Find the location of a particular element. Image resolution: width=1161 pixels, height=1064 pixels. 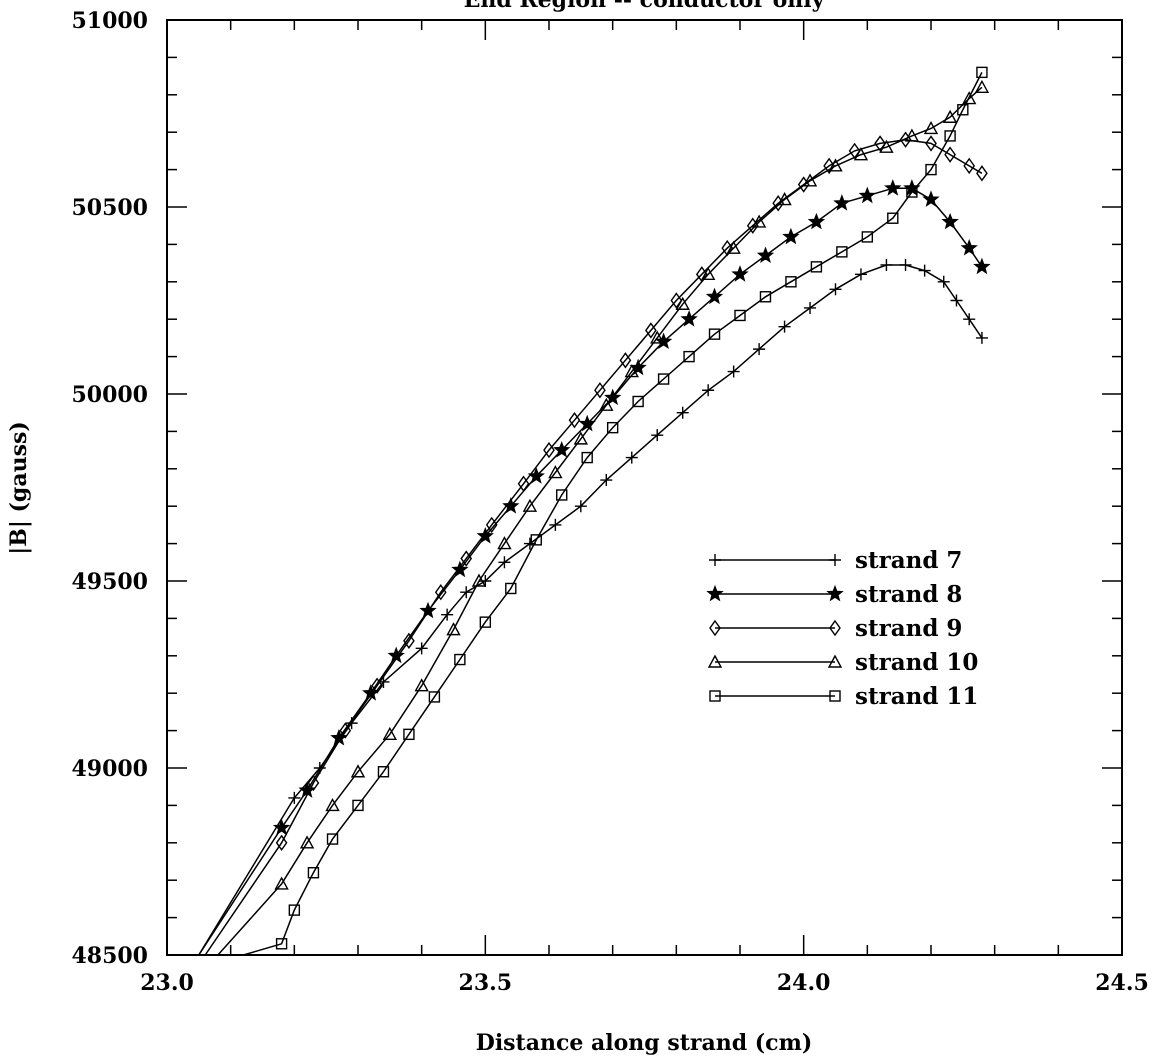

legend-entry: strand 10 is located at coordinates (842, 662).